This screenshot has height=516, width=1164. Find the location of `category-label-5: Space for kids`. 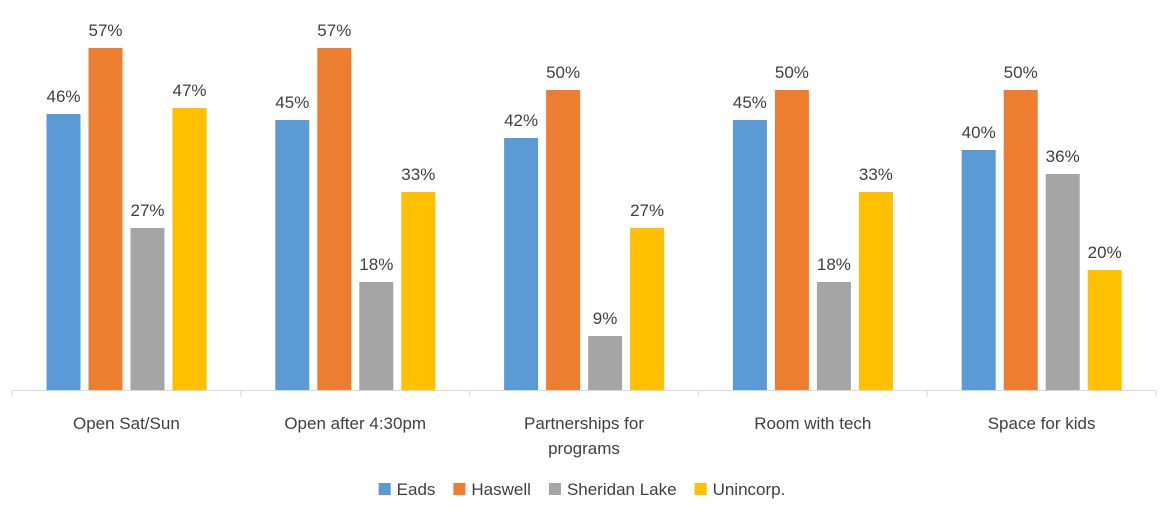

category-label-5: Space for kids is located at coordinates (1042, 423).